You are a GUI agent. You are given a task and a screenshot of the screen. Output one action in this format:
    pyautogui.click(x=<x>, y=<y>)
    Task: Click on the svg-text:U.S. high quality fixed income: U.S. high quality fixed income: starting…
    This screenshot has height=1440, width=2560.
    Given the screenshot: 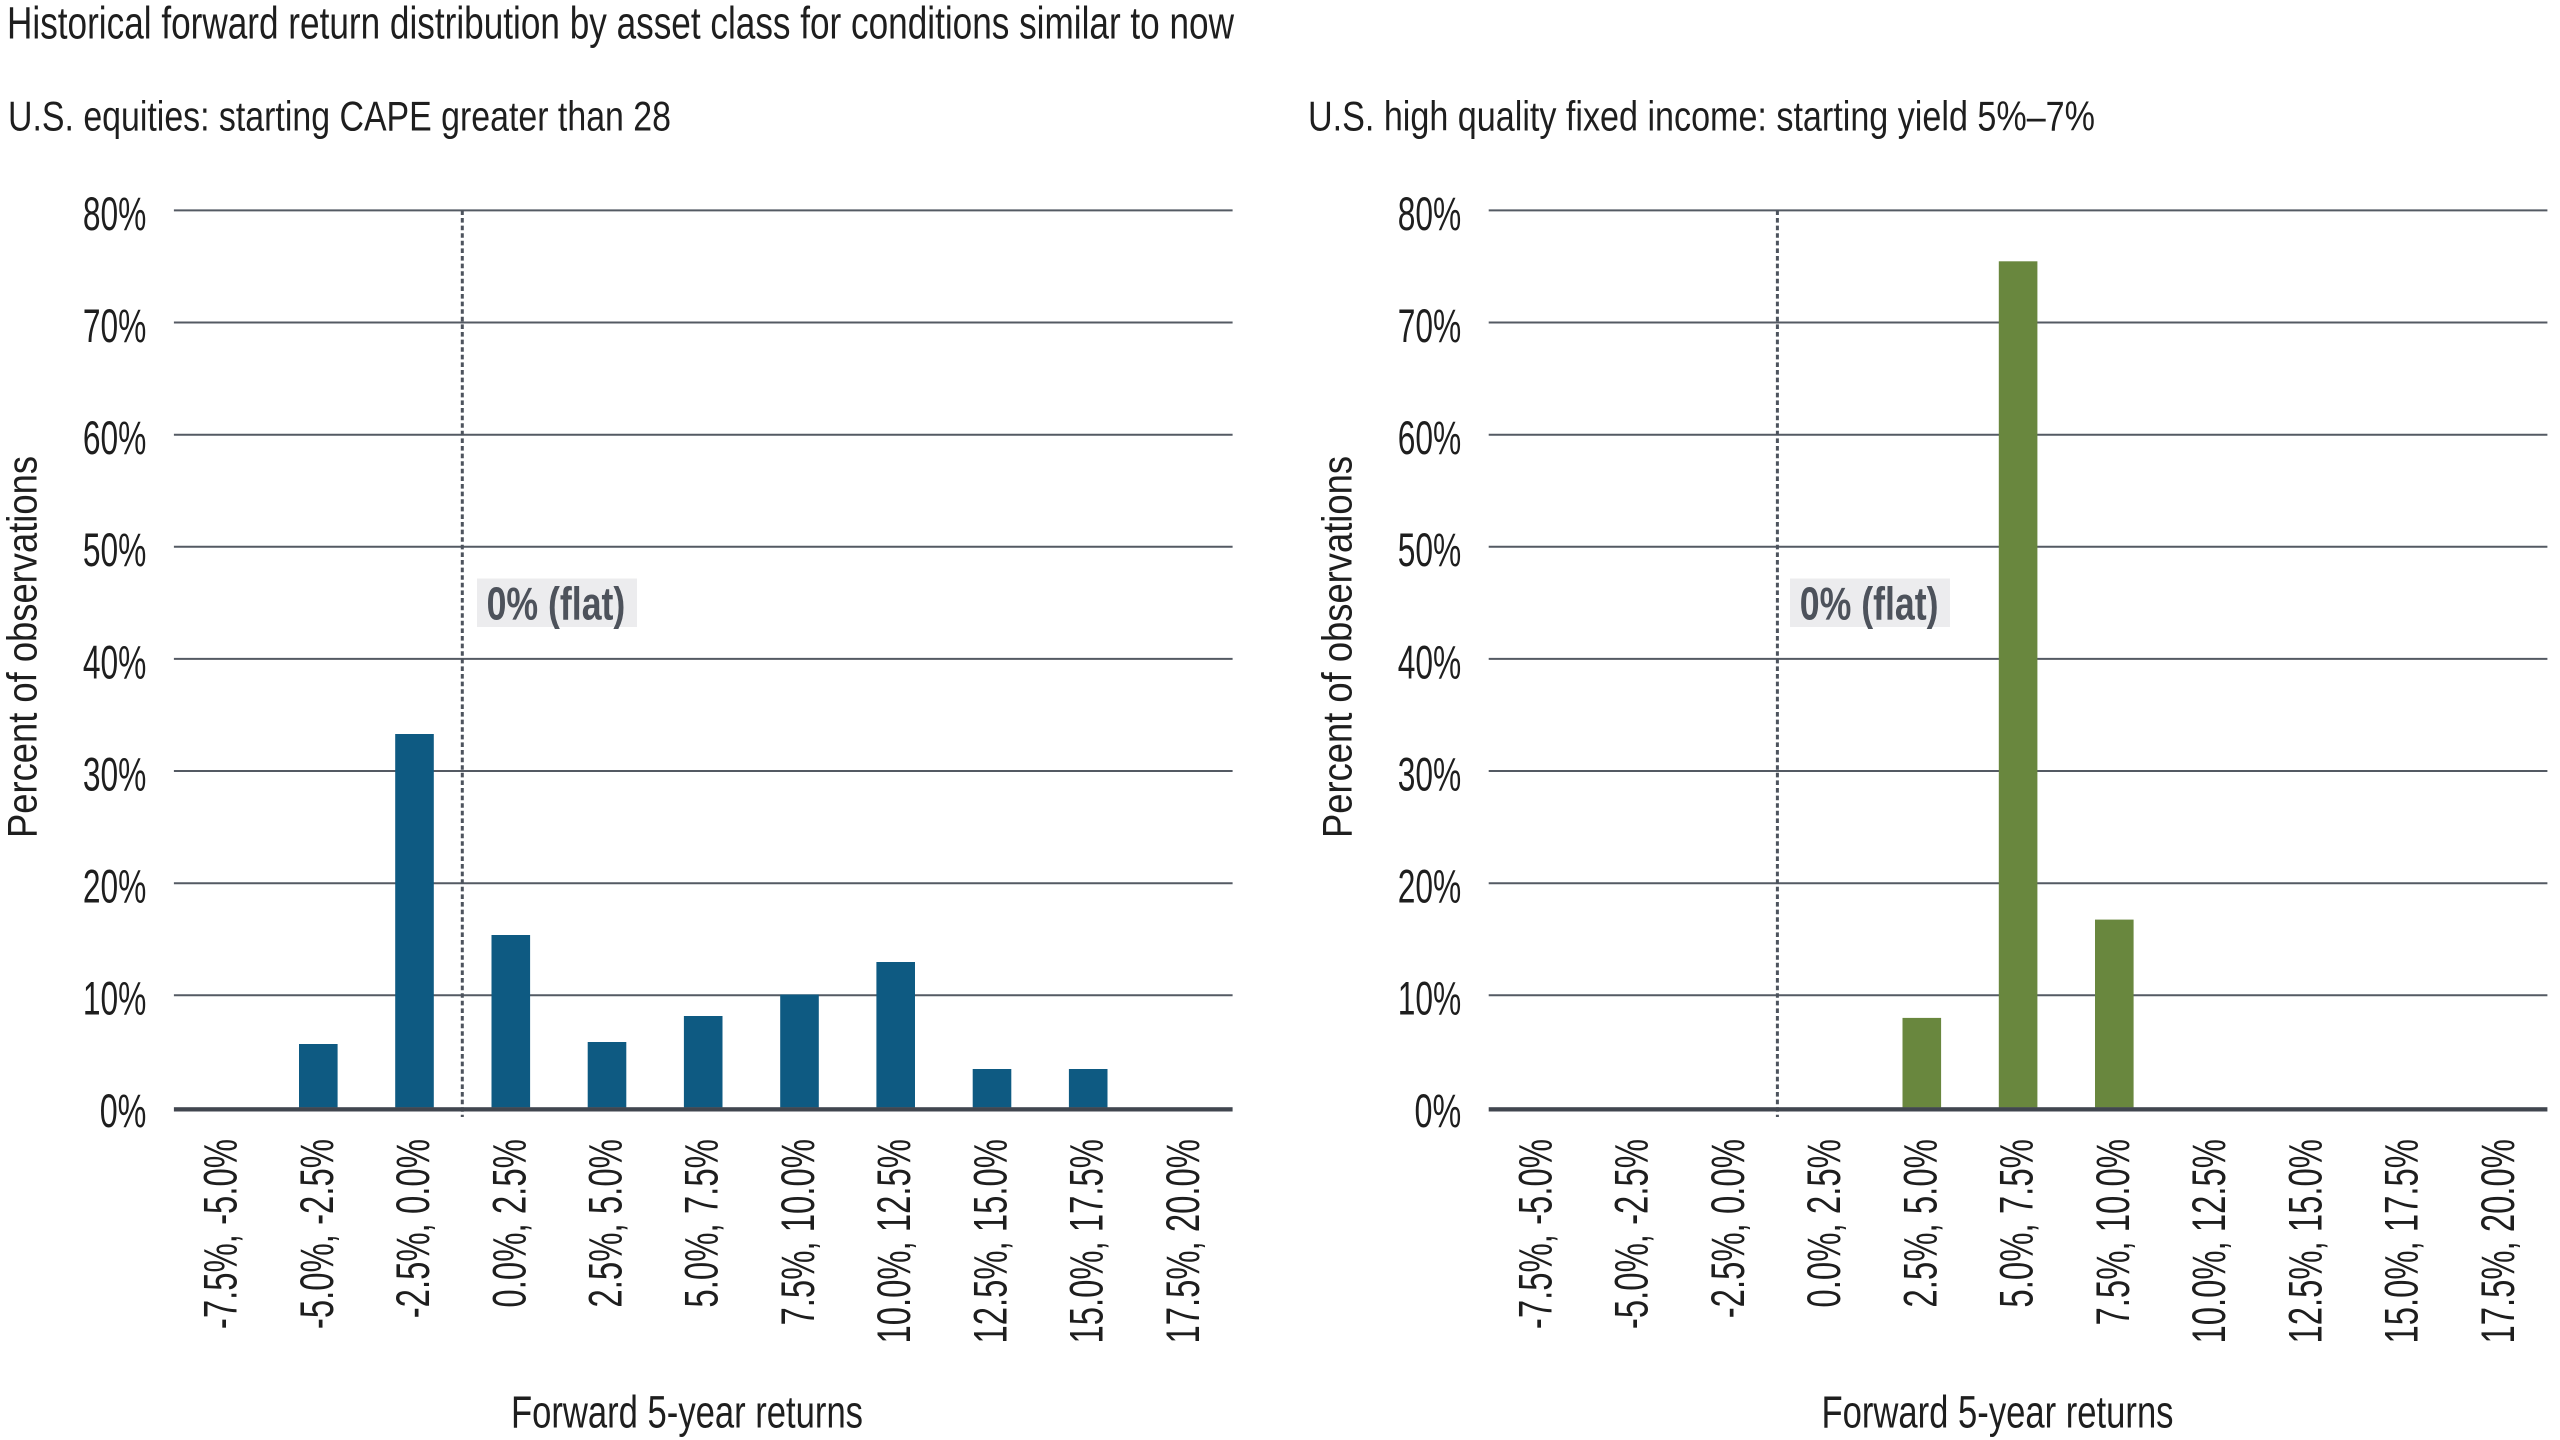 What is the action you would take?
    pyautogui.click(x=1701, y=116)
    